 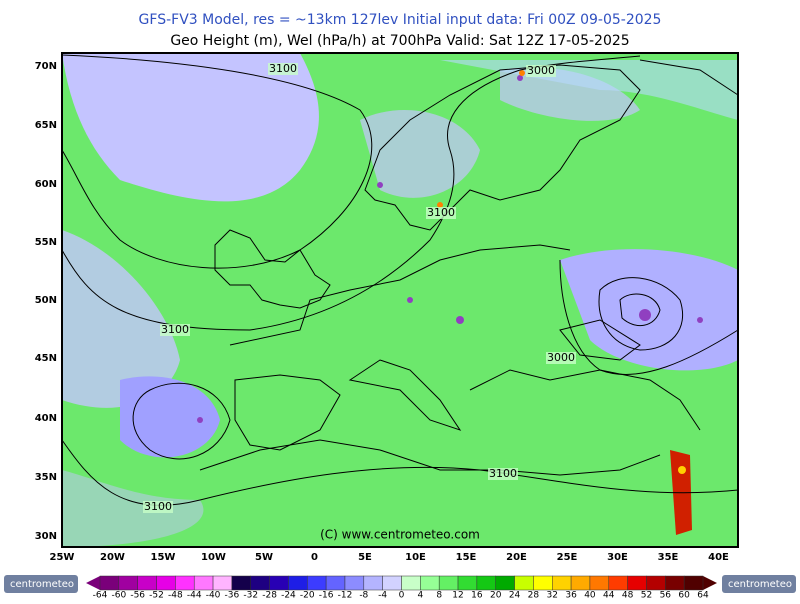 I want to click on colorbar-label: 0, so click(x=402, y=596).